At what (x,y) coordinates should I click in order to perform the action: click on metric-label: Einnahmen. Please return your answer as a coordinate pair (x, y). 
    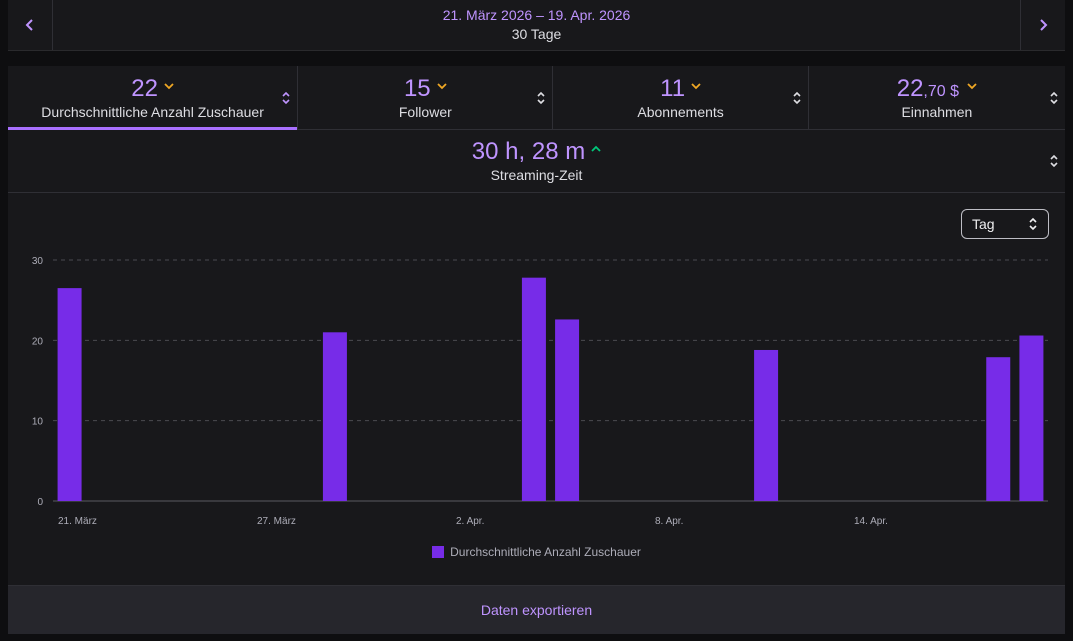
    Looking at the image, I should click on (937, 111).